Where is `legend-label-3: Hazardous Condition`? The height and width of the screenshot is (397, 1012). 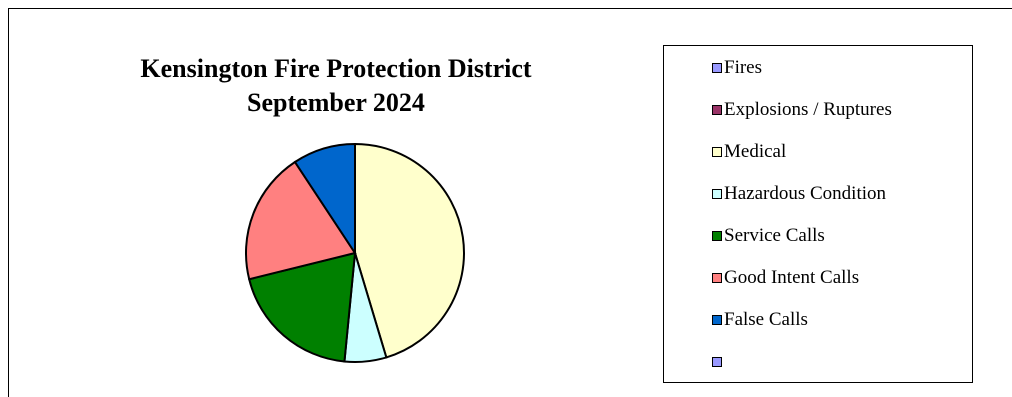
legend-label-3: Hazardous Condition is located at coordinates (805, 193).